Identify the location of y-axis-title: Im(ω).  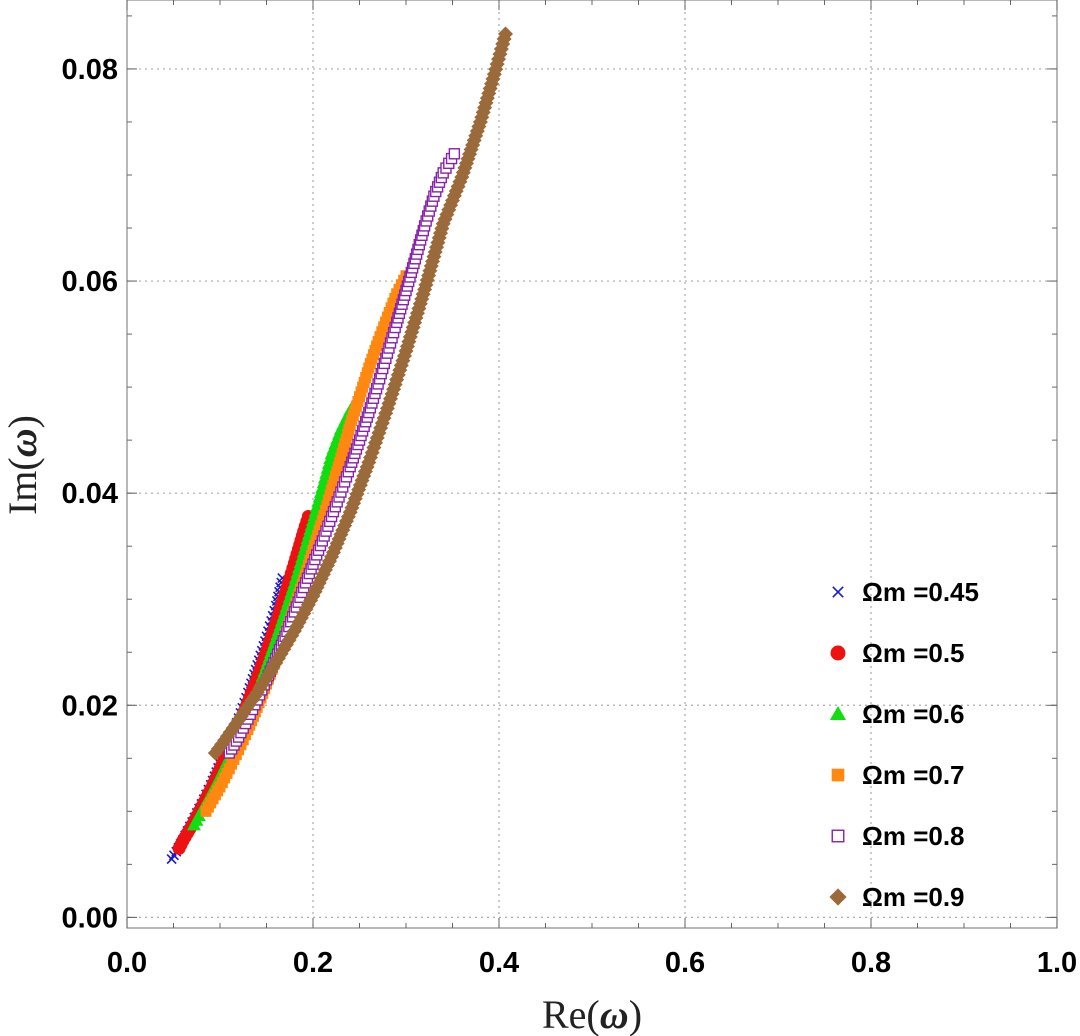
(22, 465).